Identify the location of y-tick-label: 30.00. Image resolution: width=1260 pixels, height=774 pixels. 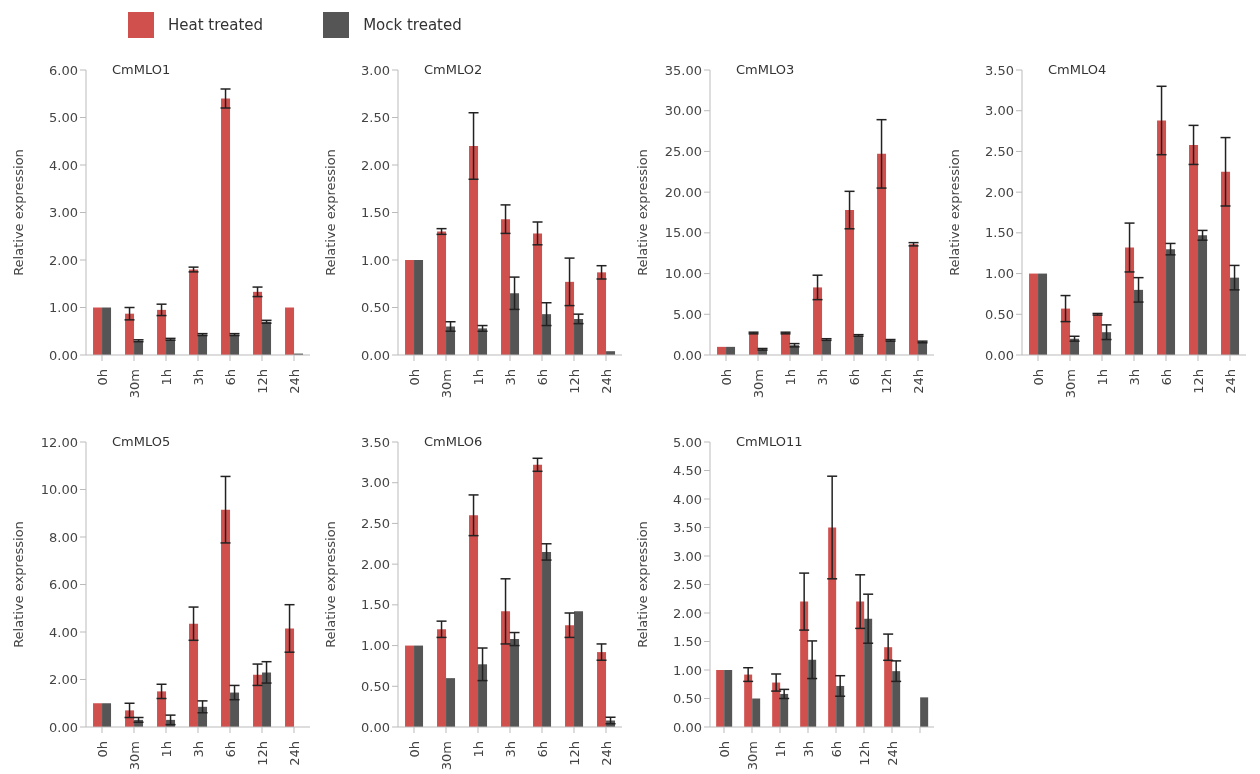
(683, 111).